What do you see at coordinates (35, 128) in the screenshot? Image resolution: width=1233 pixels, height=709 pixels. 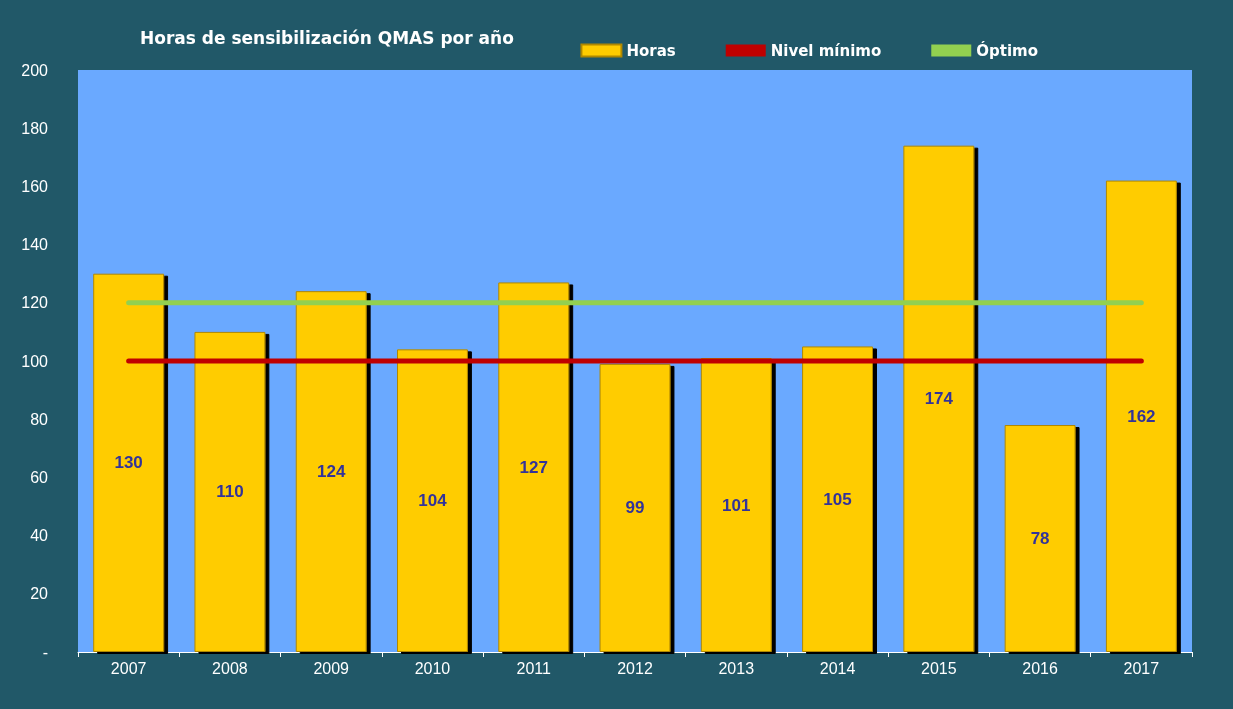 I see `y-tick-label: 180` at bounding box center [35, 128].